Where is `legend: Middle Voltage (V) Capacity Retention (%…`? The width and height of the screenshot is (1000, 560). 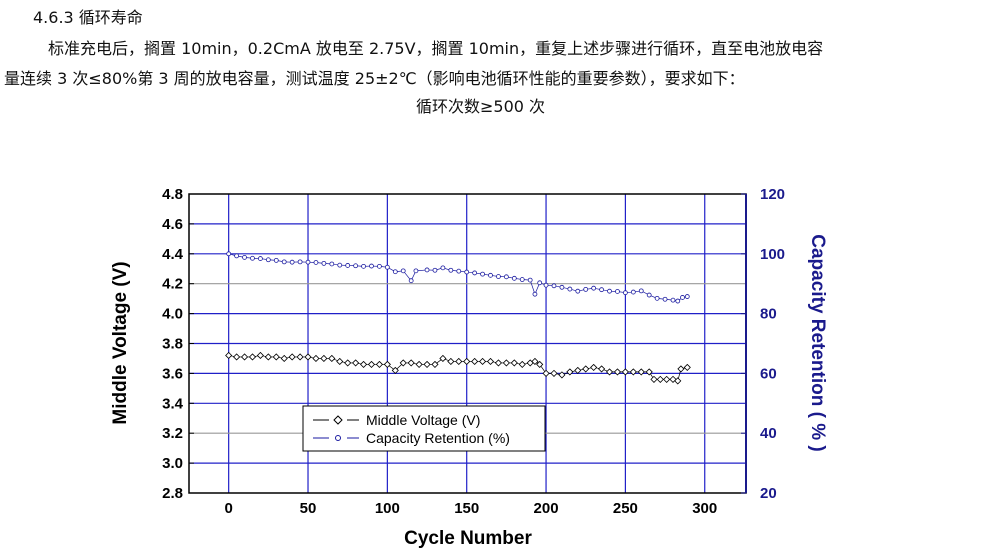
legend: Middle Voltage (V) Capacity Retention (%… is located at coordinates (424, 428).